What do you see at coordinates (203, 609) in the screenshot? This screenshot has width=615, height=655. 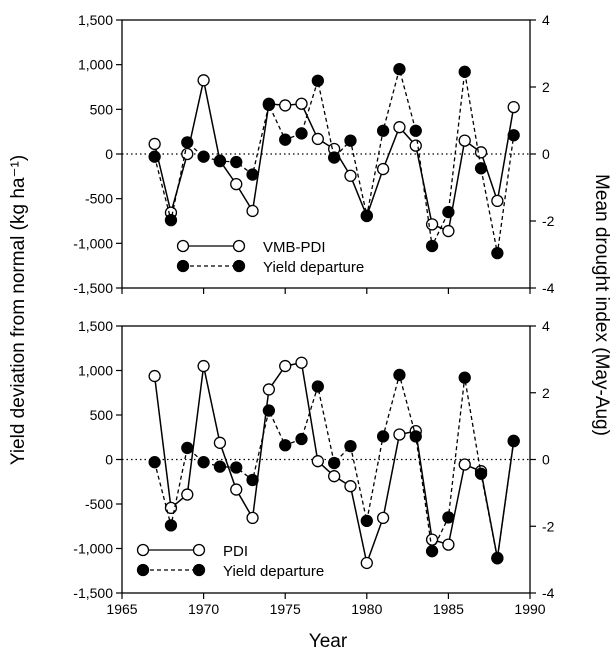 I see `x-tick-label: 1970` at bounding box center [203, 609].